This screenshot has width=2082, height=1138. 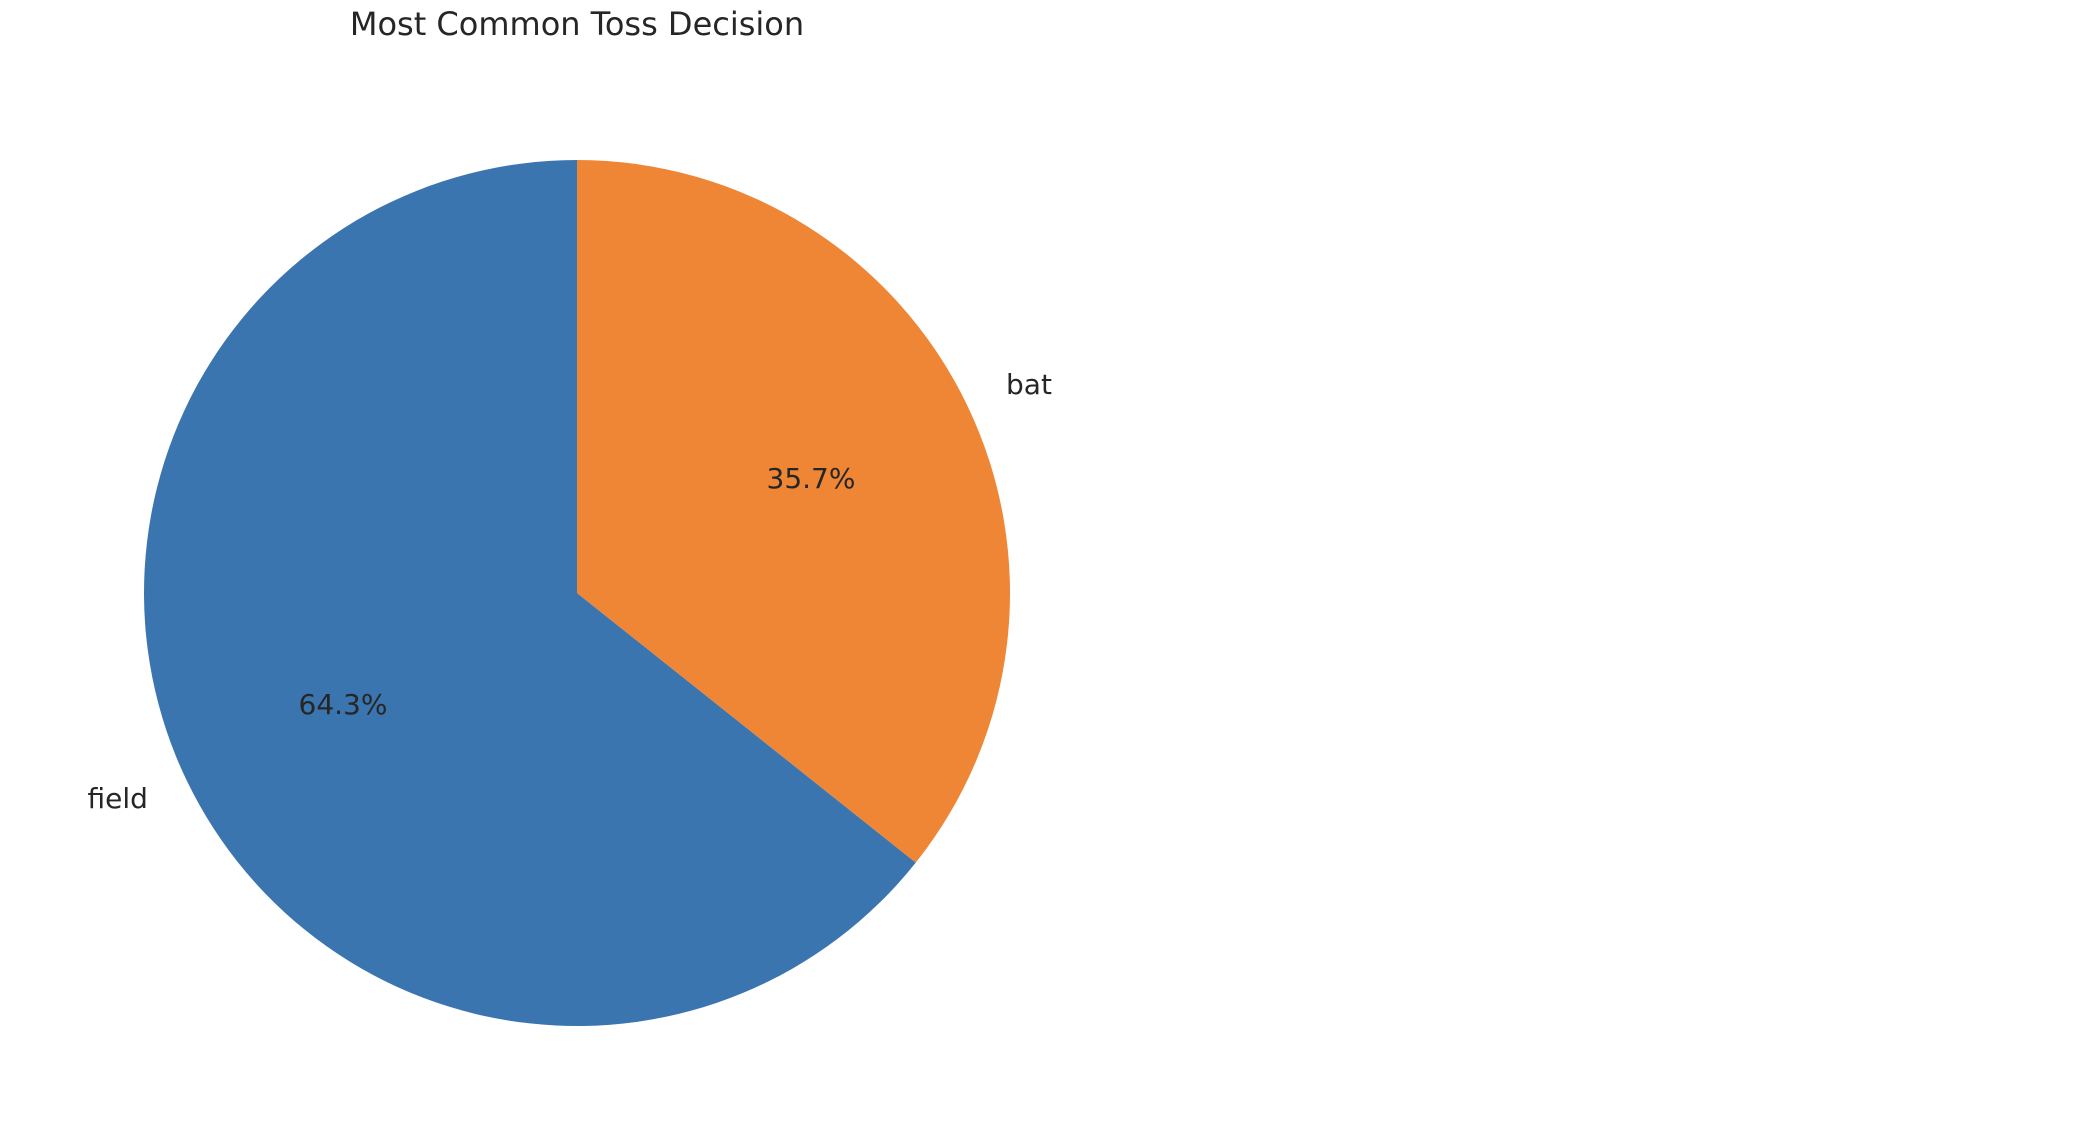 What do you see at coordinates (118, 798) in the screenshot?
I see `slice-label-field: field` at bounding box center [118, 798].